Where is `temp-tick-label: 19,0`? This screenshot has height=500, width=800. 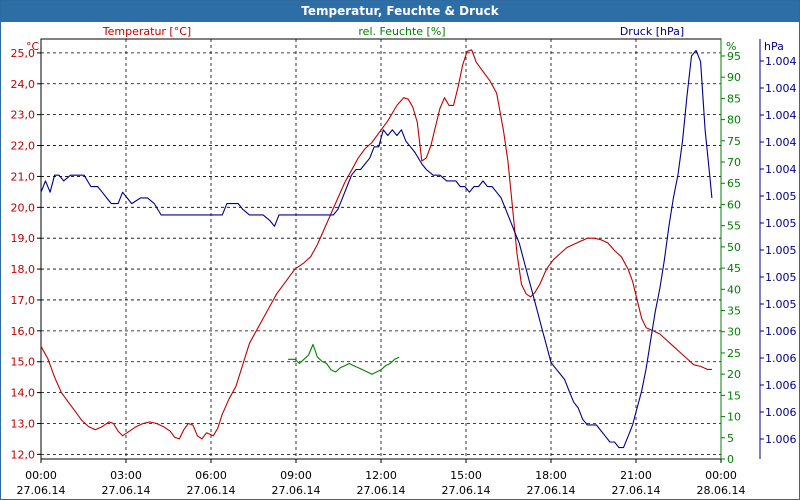
temp-tick-label: 19,0 is located at coordinates (23, 238).